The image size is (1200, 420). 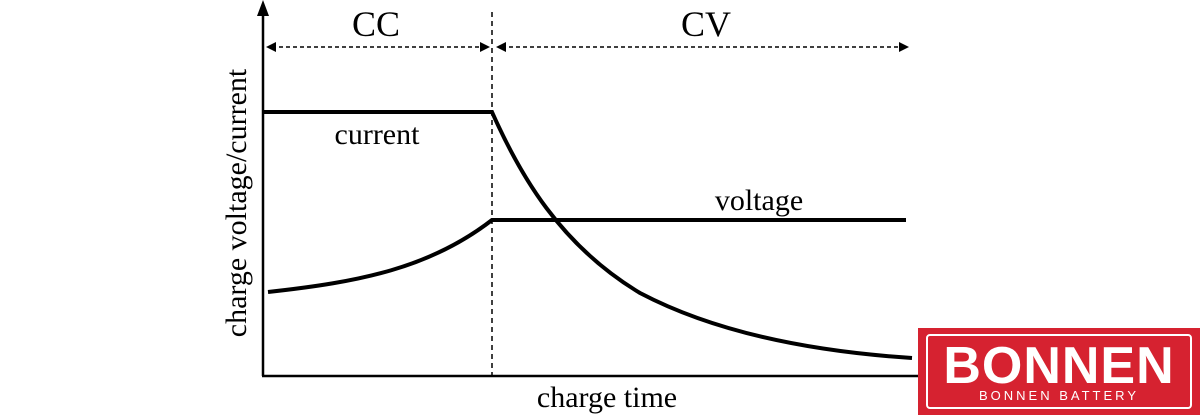 I want to click on voltage-label: voltage, so click(x=759, y=200).